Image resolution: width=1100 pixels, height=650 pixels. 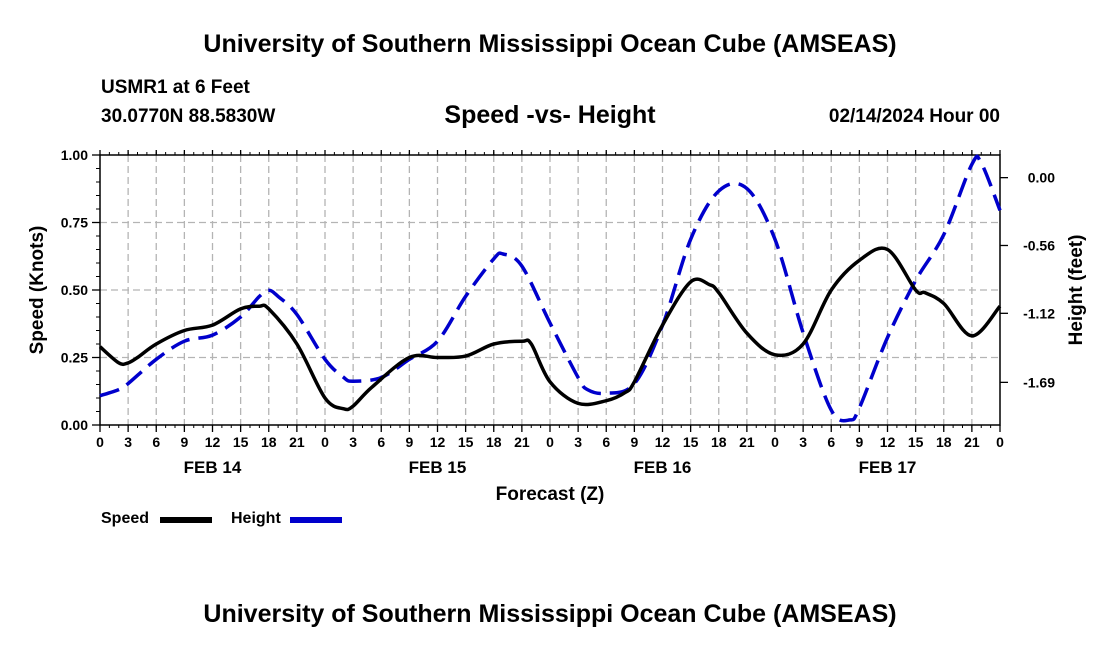 I want to click on station-label: USMR1 at 6 Feet, so click(x=175, y=87).